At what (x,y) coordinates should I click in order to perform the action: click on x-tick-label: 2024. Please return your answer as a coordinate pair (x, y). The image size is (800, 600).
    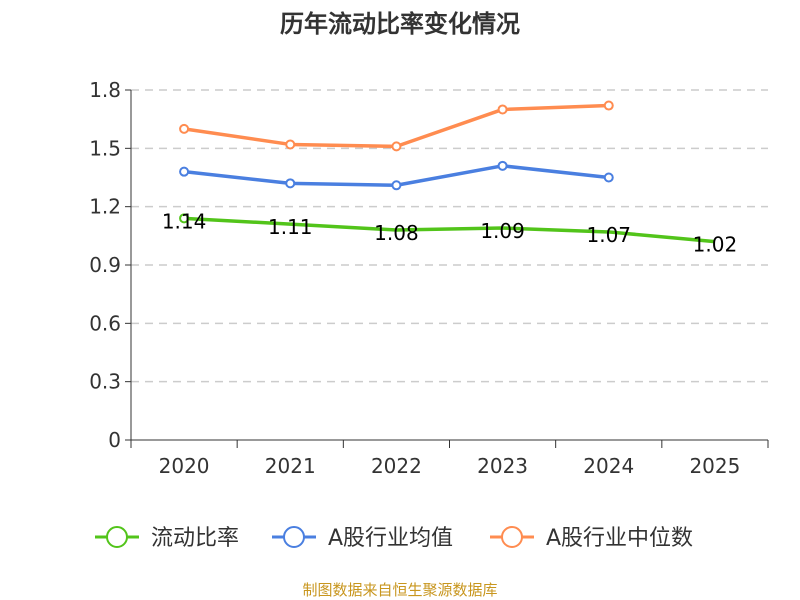
    Looking at the image, I should click on (608, 466).